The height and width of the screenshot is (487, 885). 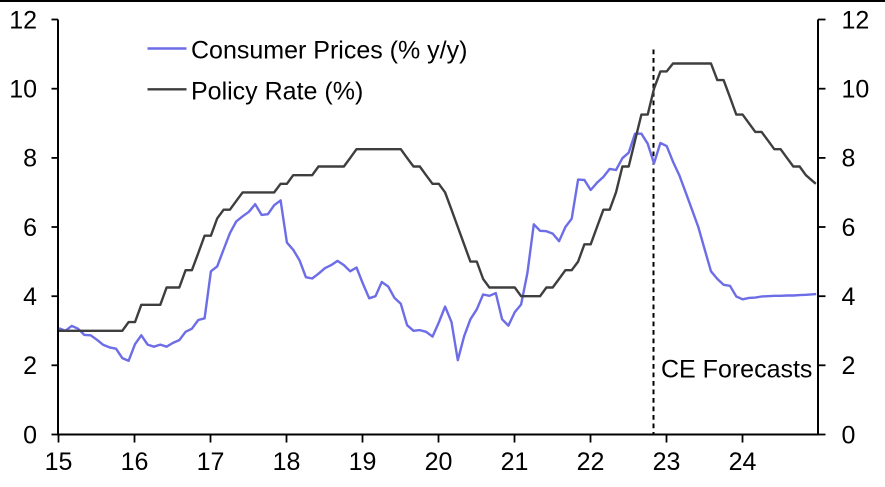 I want to click on svg-text: 17, so click(x=211, y=462).